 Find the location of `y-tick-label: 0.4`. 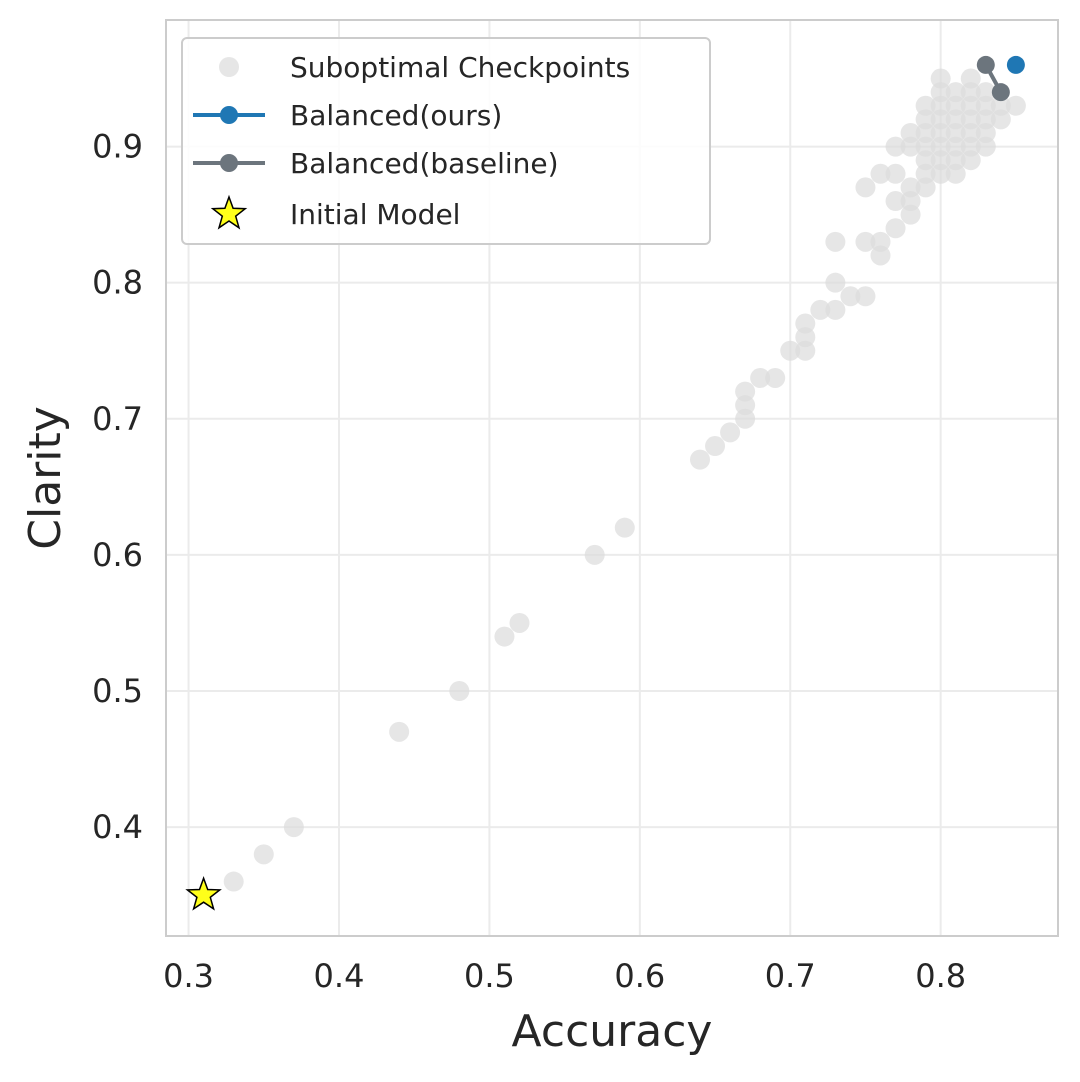

y-tick-label: 0.4 is located at coordinates (117, 827).